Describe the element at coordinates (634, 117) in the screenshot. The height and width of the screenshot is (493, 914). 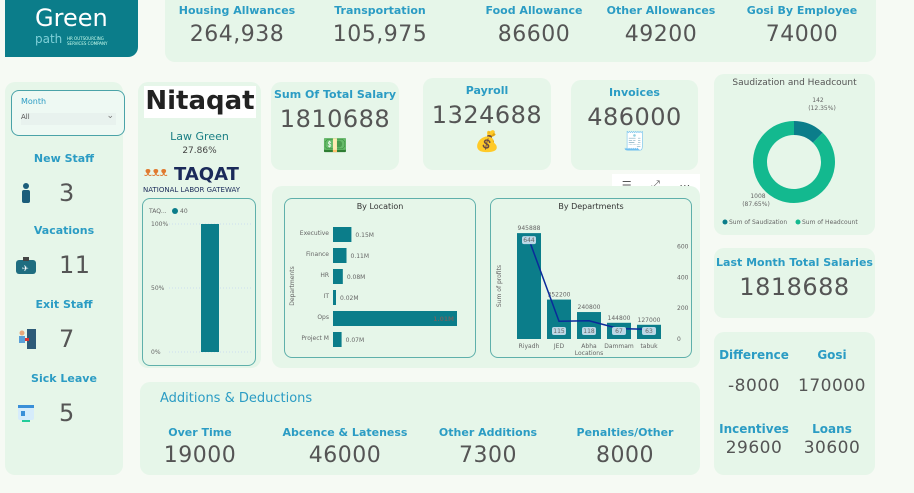
I see `kpi-value: 486000` at that location.